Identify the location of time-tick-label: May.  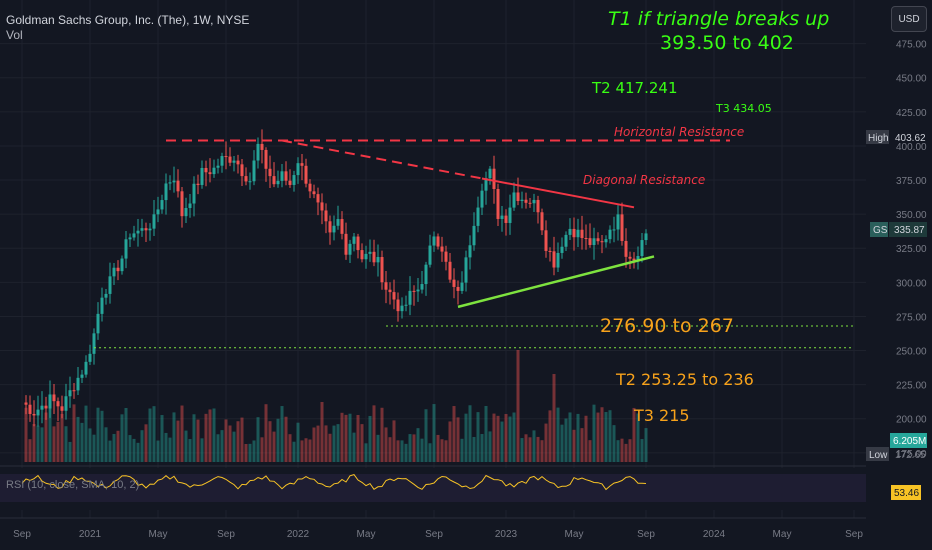
(158, 534).